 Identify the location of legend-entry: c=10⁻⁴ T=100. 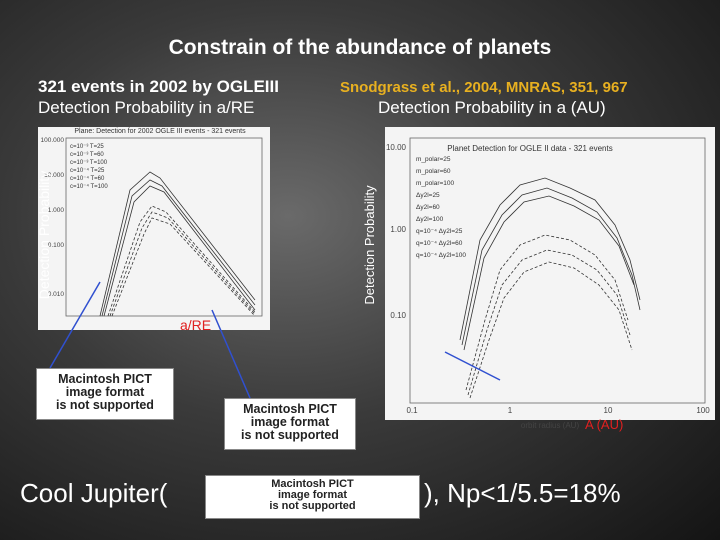
(89, 186).